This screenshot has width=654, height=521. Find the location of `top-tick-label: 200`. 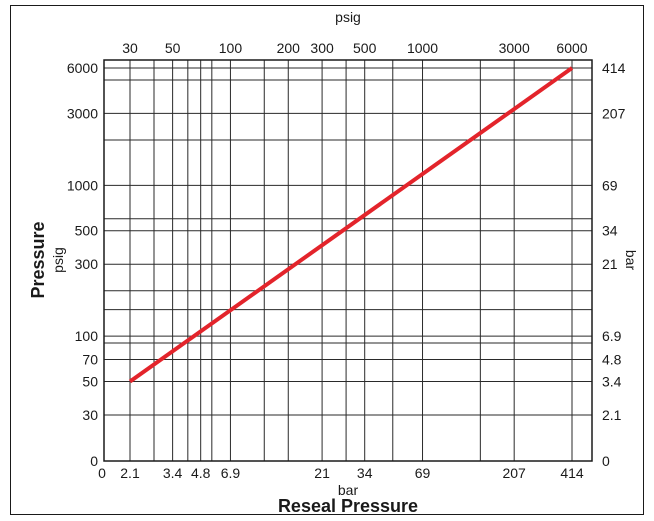

top-tick-label: 200 is located at coordinates (289, 48).